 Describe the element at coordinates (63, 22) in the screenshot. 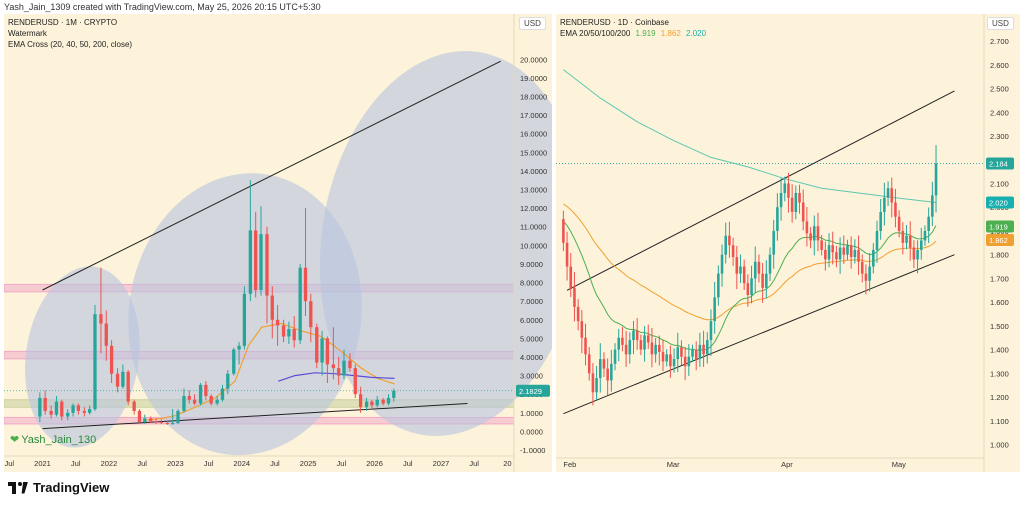

I see `symbol-title: RENDERUSD · 1M · CRYPTO` at that location.